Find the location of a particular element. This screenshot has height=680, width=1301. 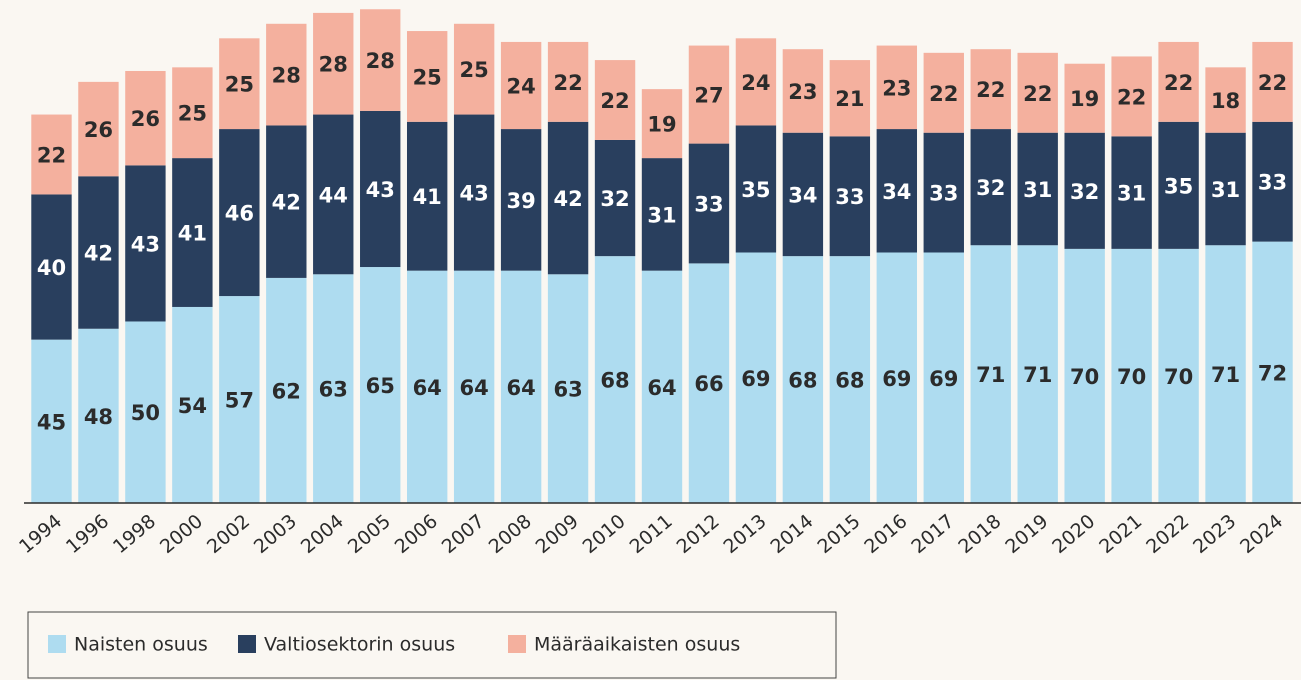

value-label: 31 is located at coordinates (1131, 194).